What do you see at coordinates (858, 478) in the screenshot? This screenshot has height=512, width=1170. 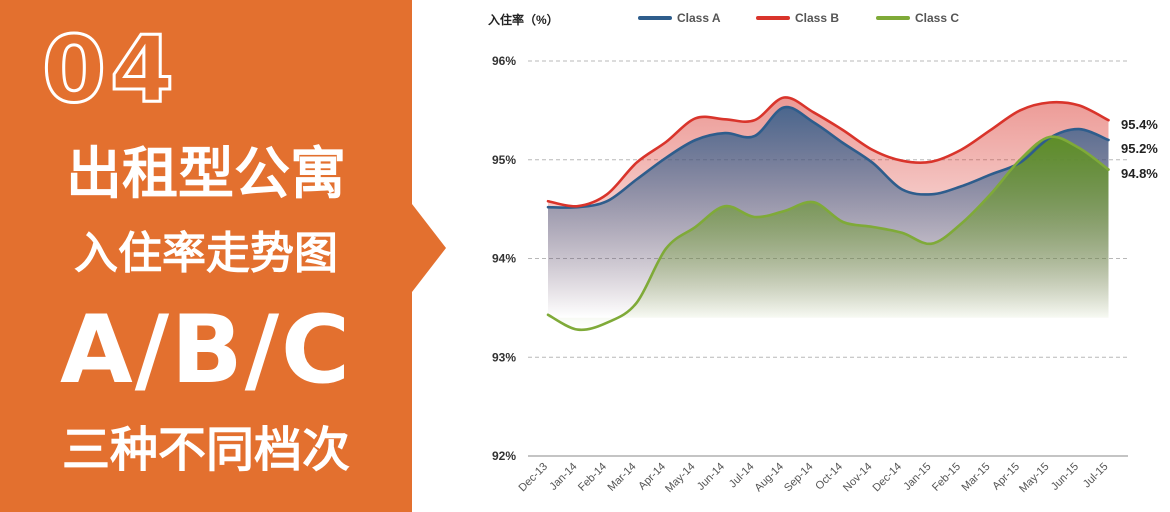 I see `x-tick-label: Nov-14` at bounding box center [858, 478].